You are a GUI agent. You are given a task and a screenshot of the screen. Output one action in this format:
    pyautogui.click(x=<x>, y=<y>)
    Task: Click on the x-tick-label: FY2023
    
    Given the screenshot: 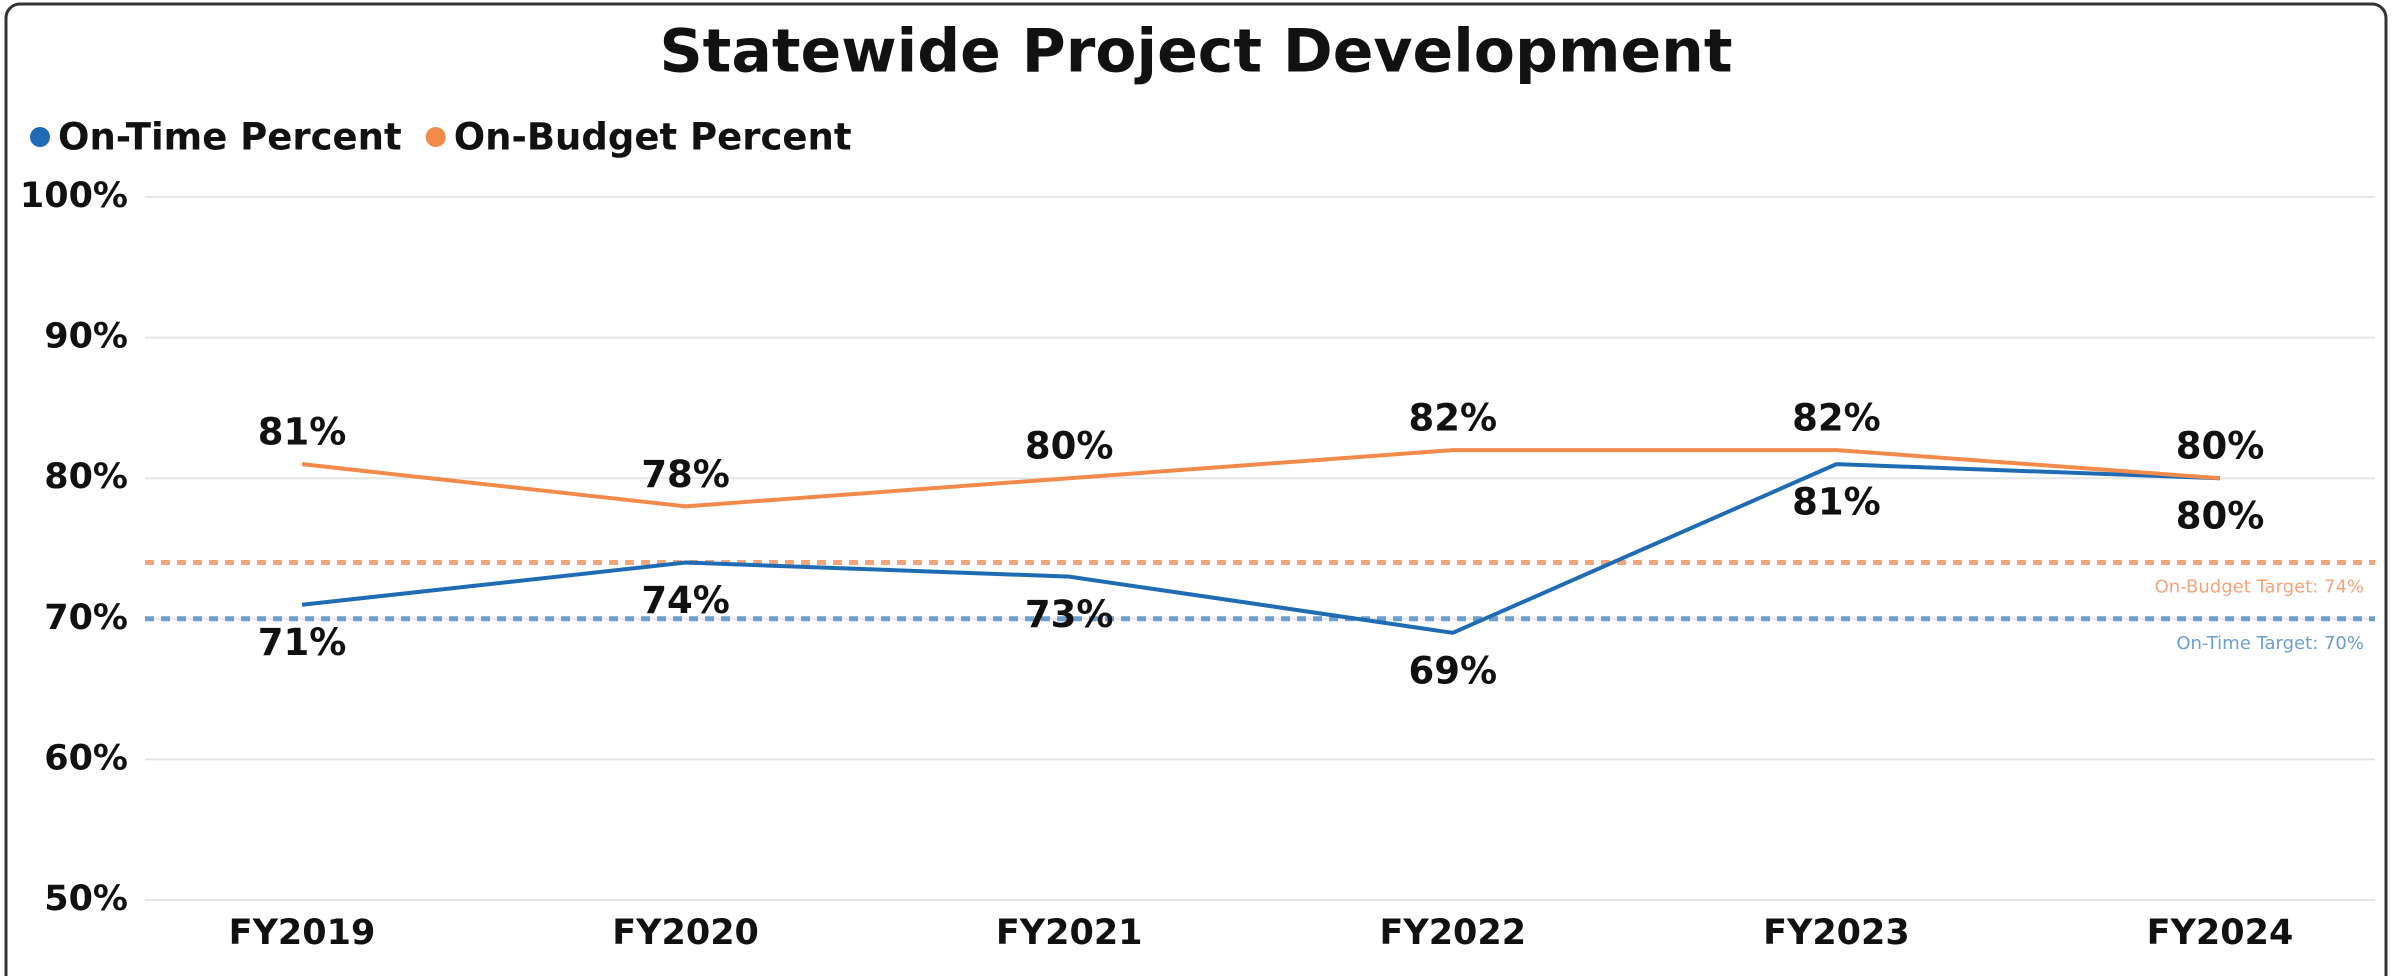 What is the action you would take?
    pyautogui.click(x=1836, y=933)
    